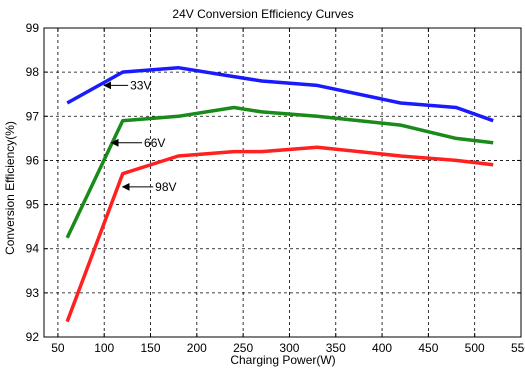  I want to click on x-tick-label: 300, so click(289, 348).